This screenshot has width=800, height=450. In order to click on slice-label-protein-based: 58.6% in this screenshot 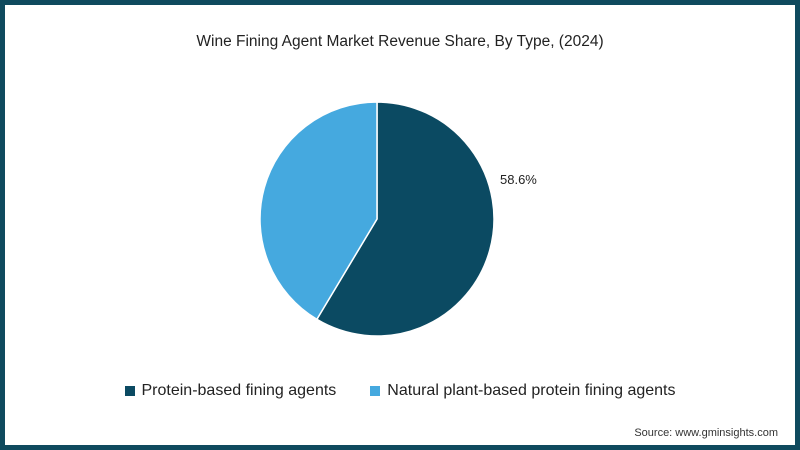, I will do `click(518, 179)`.